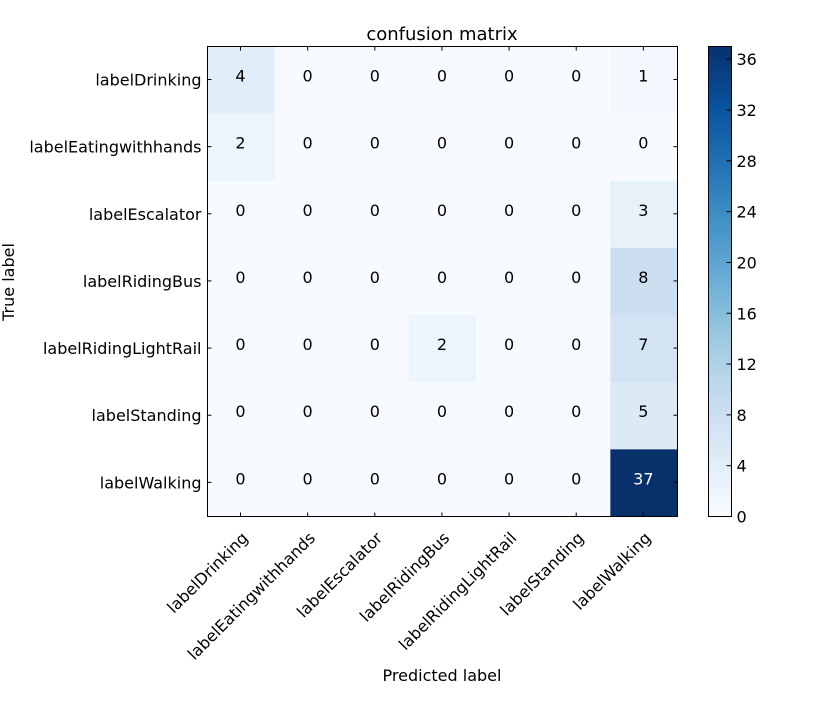 The image size is (817, 707). I want to click on y-tick-label: labelEscalator, so click(145, 214).